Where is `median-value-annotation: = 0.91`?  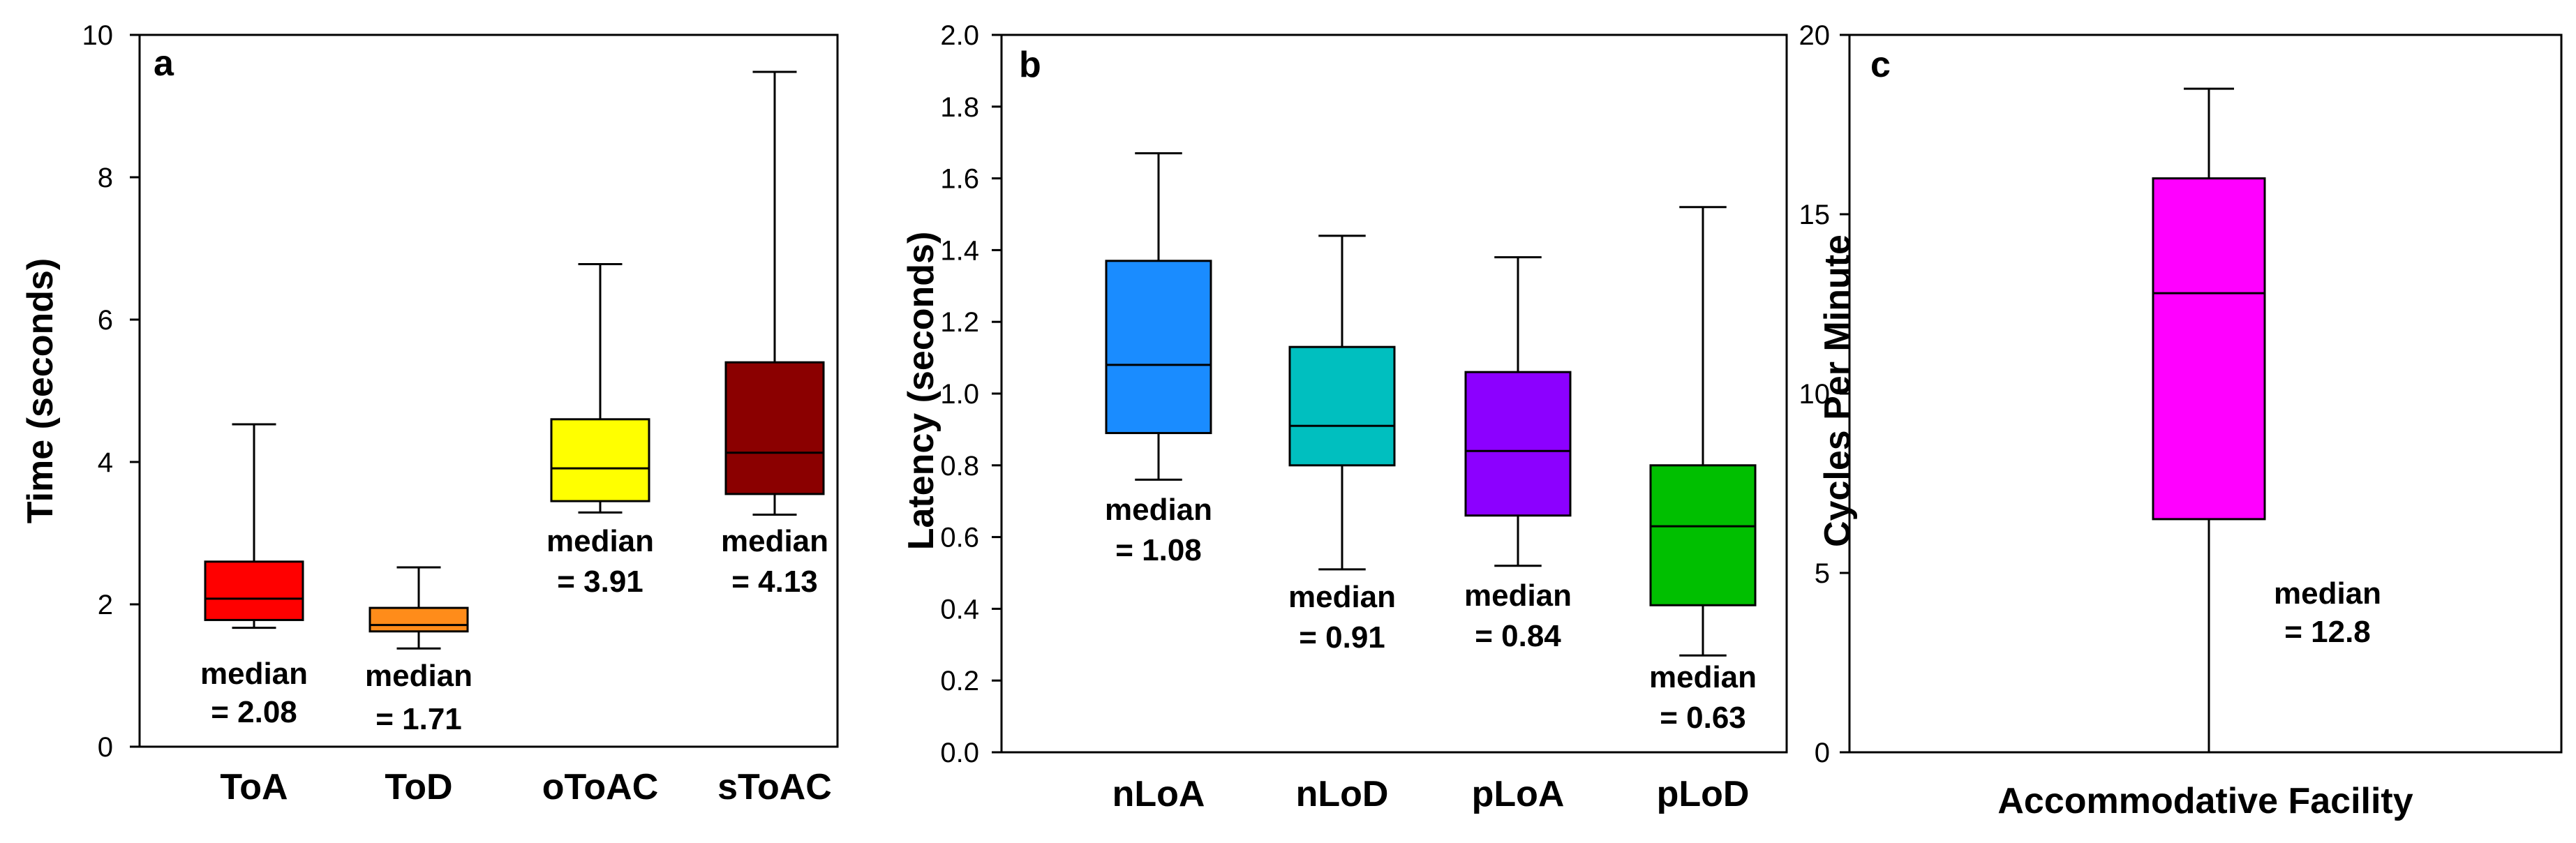
median-value-annotation: = 0.91 is located at coordinates (1342, 637).